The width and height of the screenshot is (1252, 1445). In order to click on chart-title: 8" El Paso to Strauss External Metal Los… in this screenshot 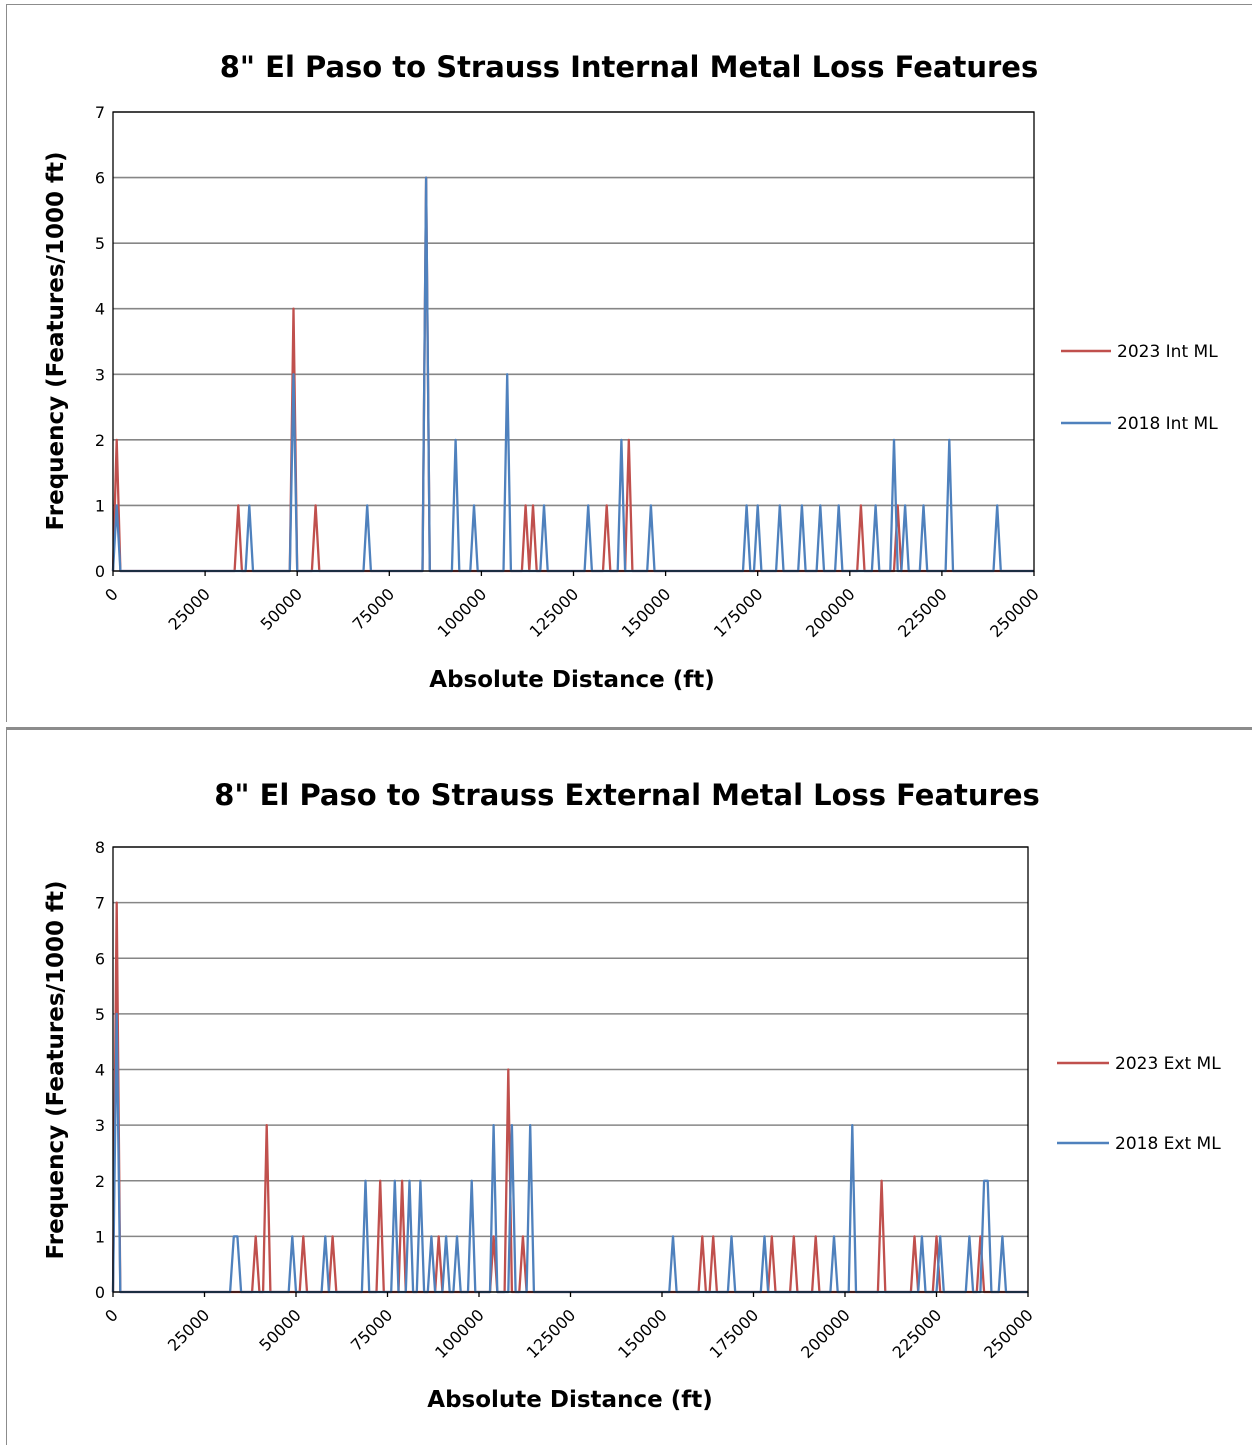, I will do `click(627, 795)`.